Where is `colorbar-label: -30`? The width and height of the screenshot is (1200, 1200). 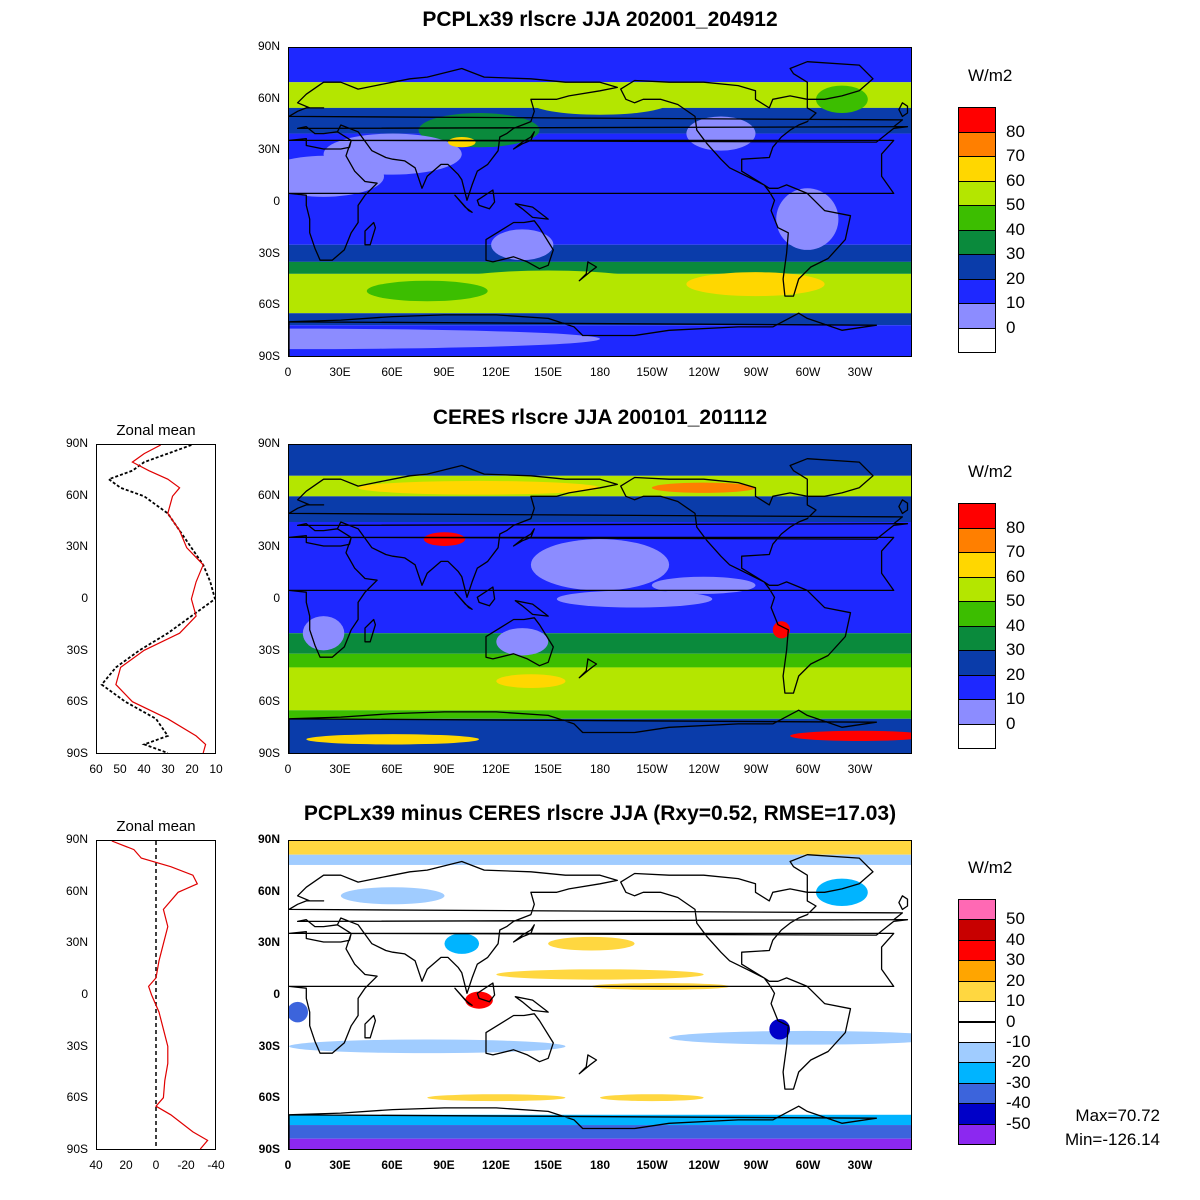
colorbar-label: -30 is located at coordinates (1018, 1082).